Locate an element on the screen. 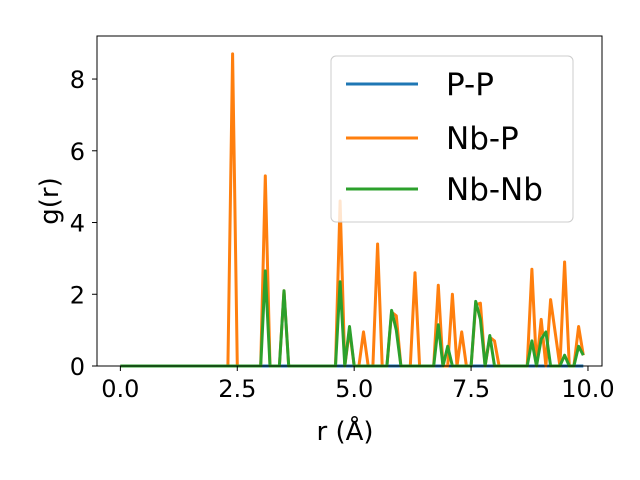 This screenshot has height=480, width=640. x-tick-label: 5.0 is located at coordinates (354, 389).